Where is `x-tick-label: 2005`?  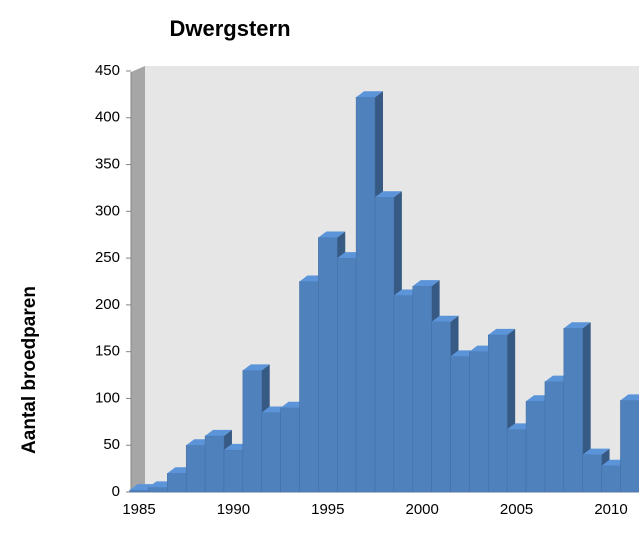
x-tick-label: 2005 is located at coordinates (516, 509).